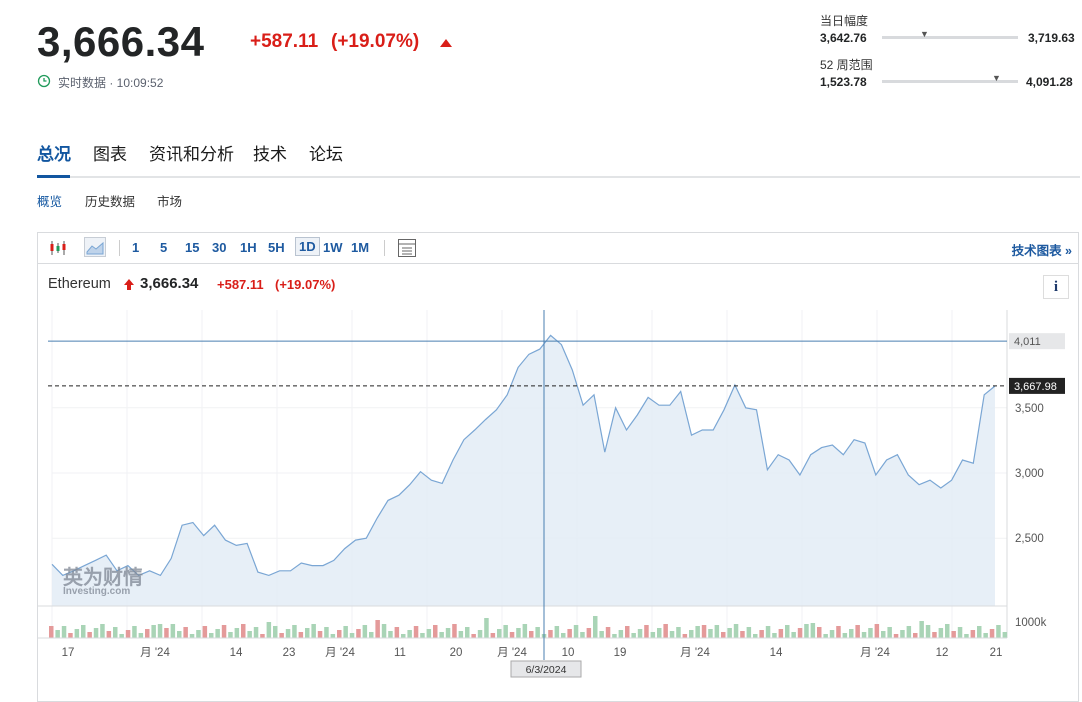 Image resolution: width=1082 pixels, height=702 pixels. Describe the element at coordinates (620, 653) in the screenshot. I see `x-tick-label: 19` at that location.